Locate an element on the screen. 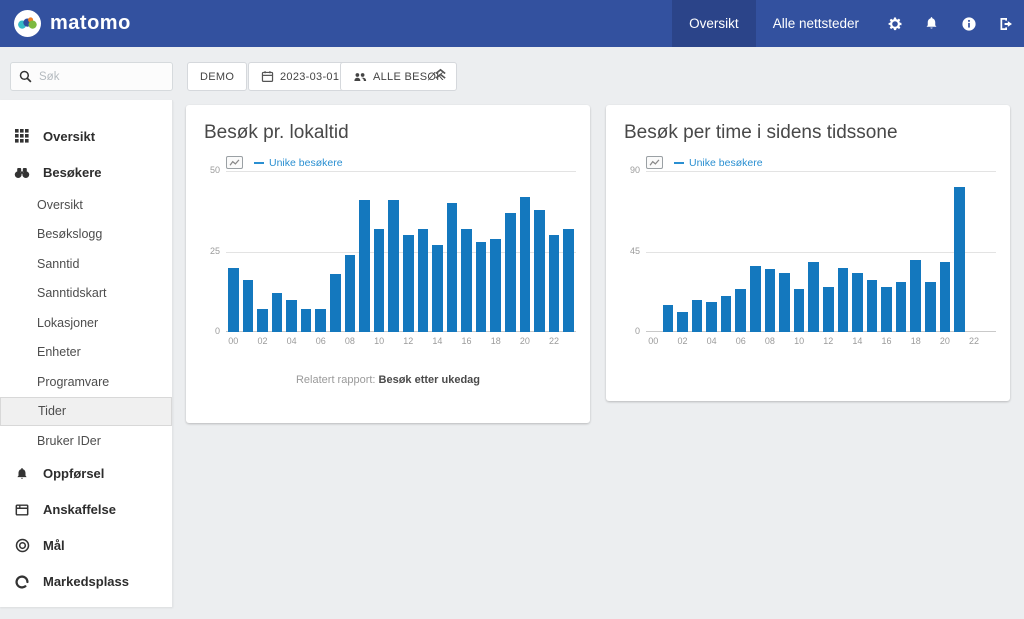  collapse-chevrons-icon is located at coordinates (440, 73).